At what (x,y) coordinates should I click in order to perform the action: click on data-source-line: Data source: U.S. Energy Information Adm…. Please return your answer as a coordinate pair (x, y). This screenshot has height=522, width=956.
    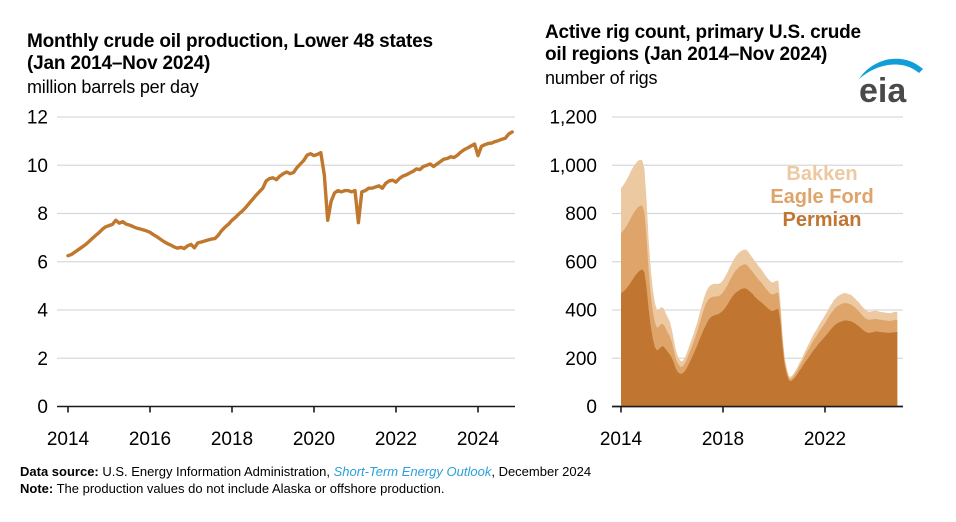
    Looking at the image, I should click on (480, 472).